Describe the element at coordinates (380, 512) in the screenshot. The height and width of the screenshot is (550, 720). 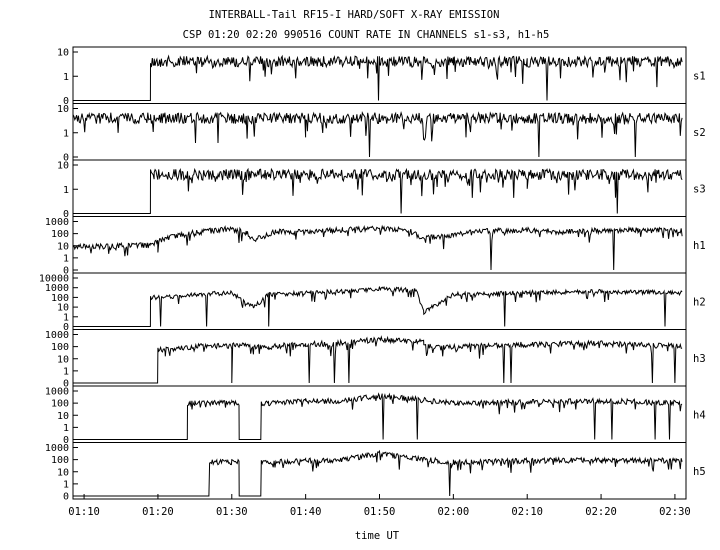
I see `x-tick-label: 01:50` at that location.